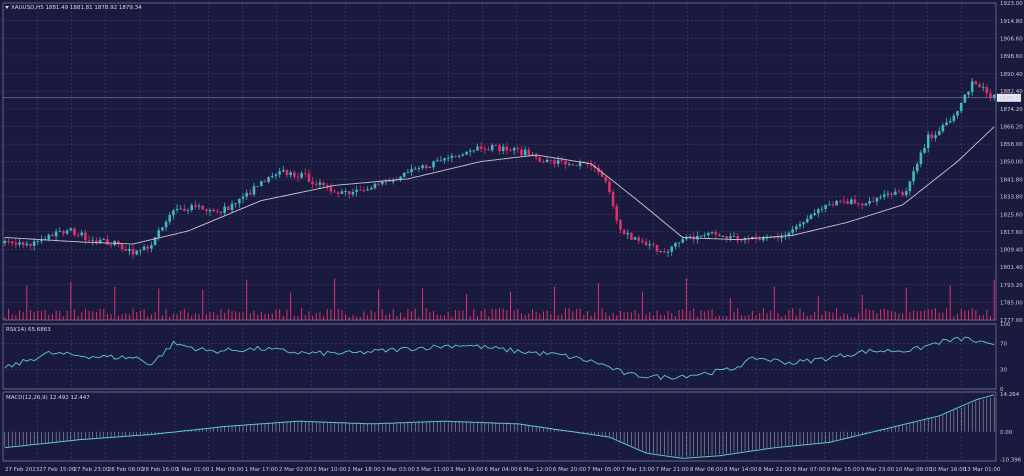  Describe the element at coordinates (364, 470) in the screenshot. I see `x-axis-label: 2 Mar 18:00` at that location.